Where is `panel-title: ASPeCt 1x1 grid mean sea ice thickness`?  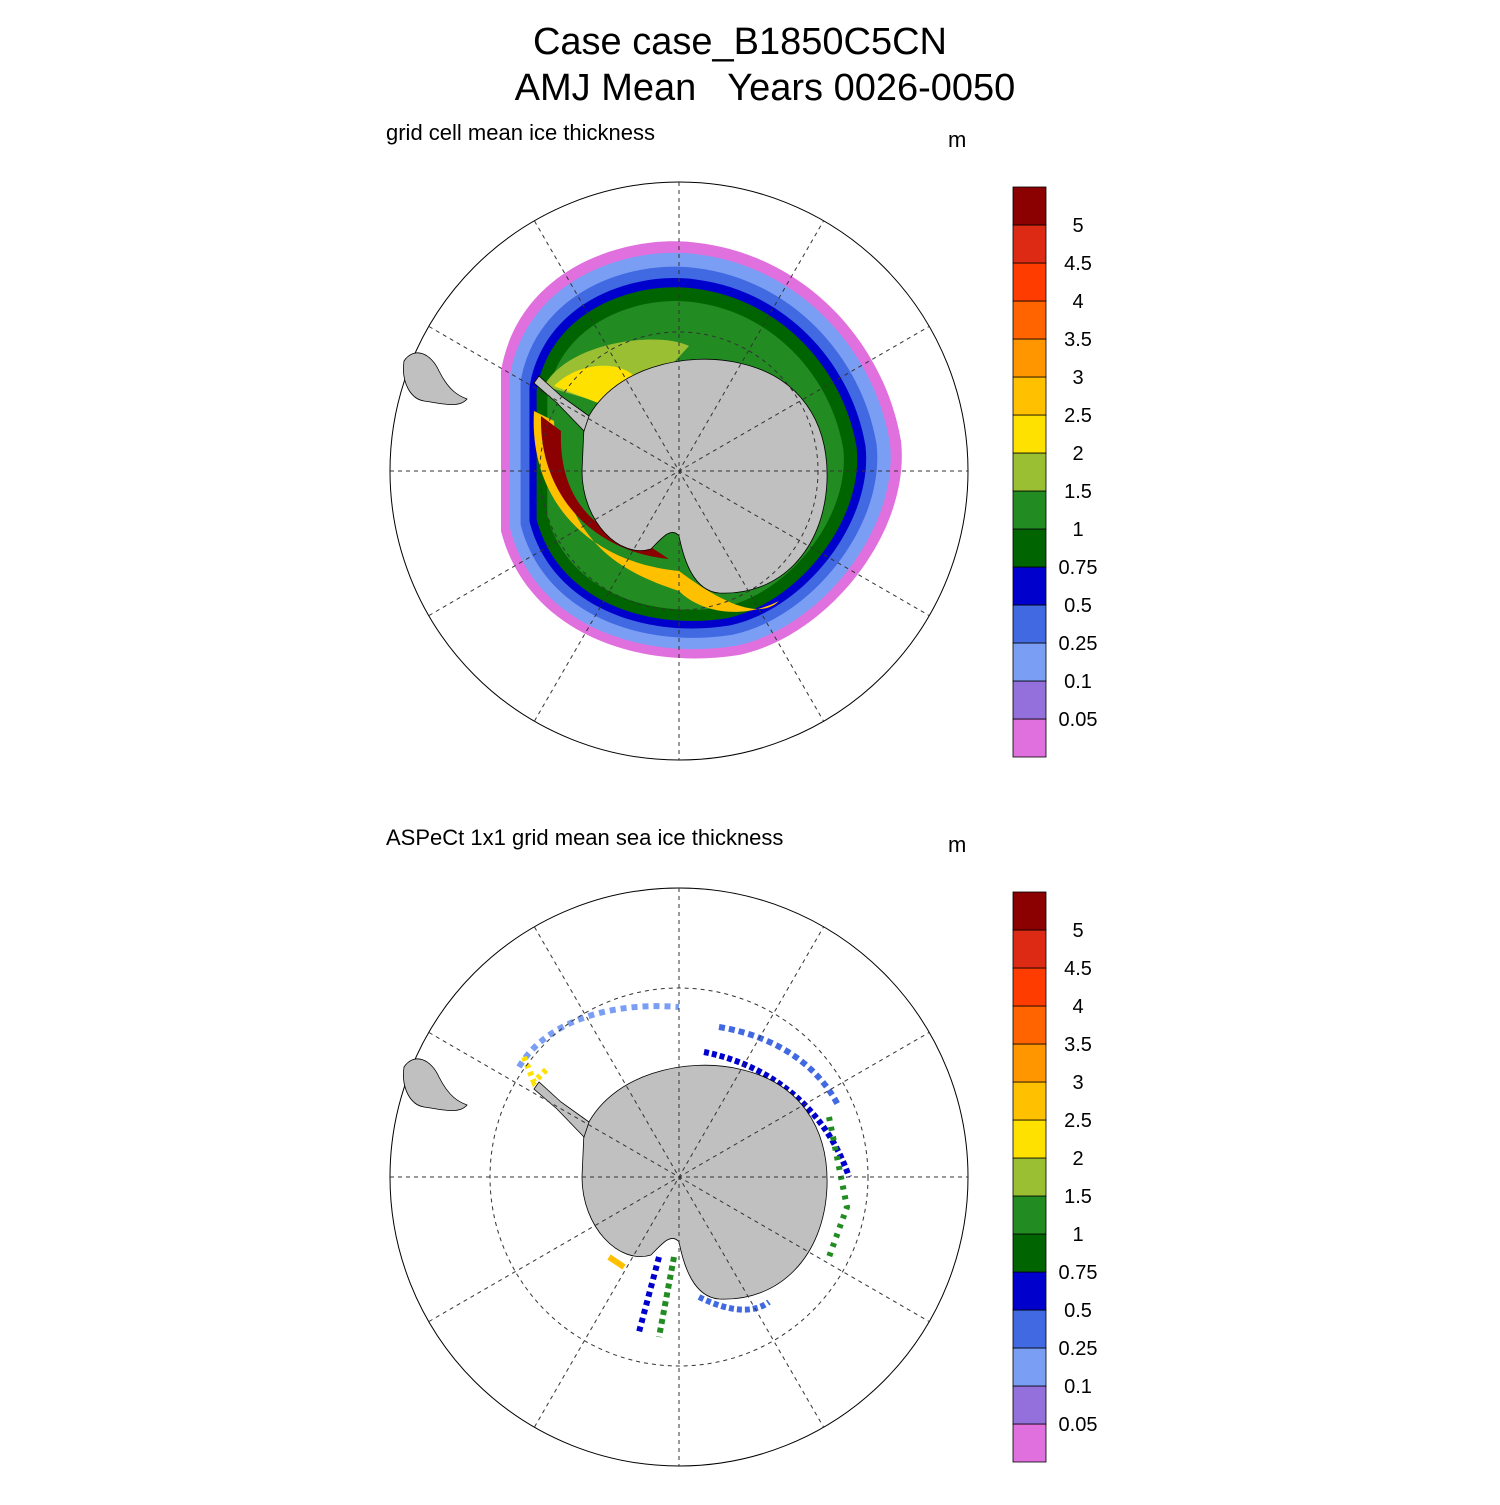
panel-title: ASPeCt 1x1 grid mean sea ice thickness is located at coordinates (584, 837).